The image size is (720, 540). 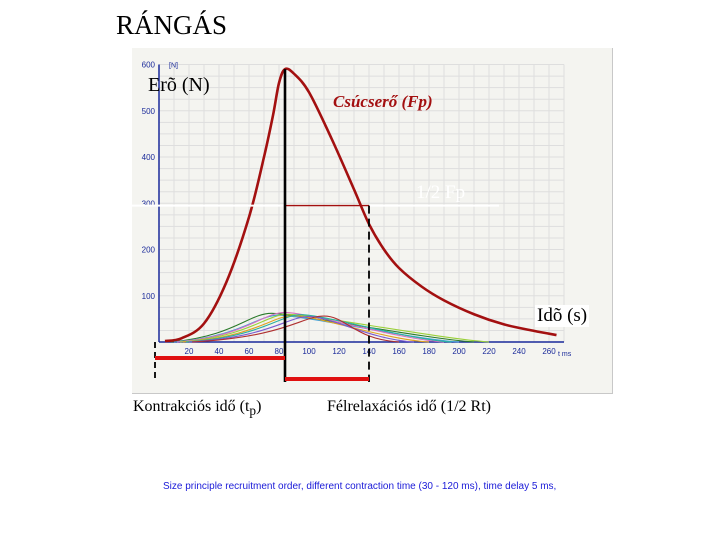 What do you see at coordinates (489, 351) in the screenshot?
I see `x-tick-label: 220` at bounding box center [489, 351].